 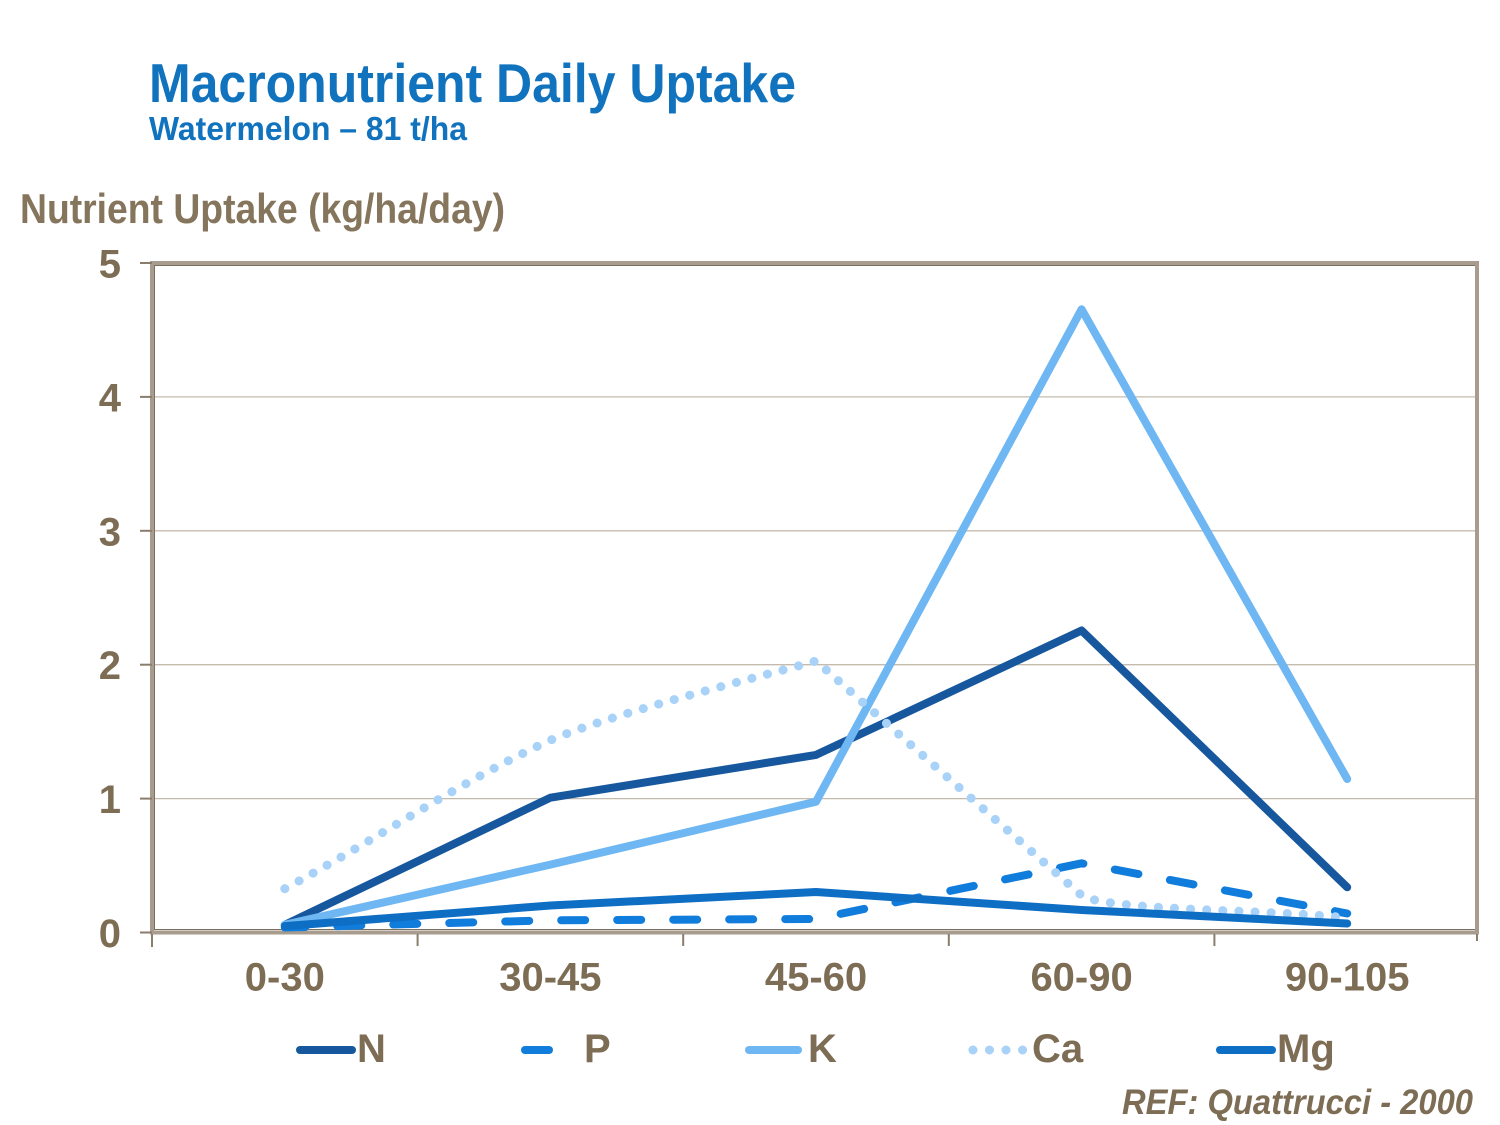 What do you see at coordinates (371, 1049) in the screenshot?
I see `svg-text: N` at bounding box center [371, 1049].